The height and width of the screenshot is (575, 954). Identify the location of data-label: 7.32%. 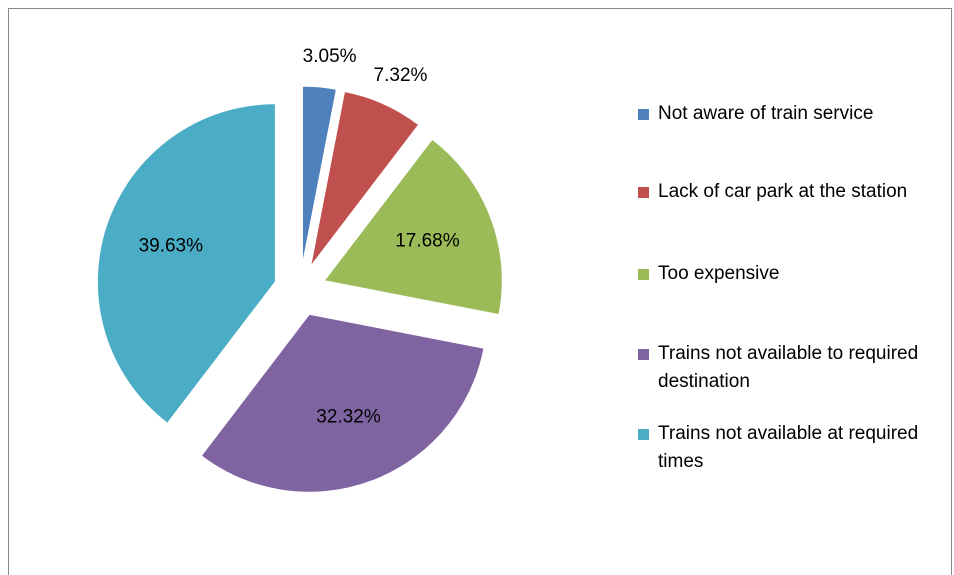
(401, 75).